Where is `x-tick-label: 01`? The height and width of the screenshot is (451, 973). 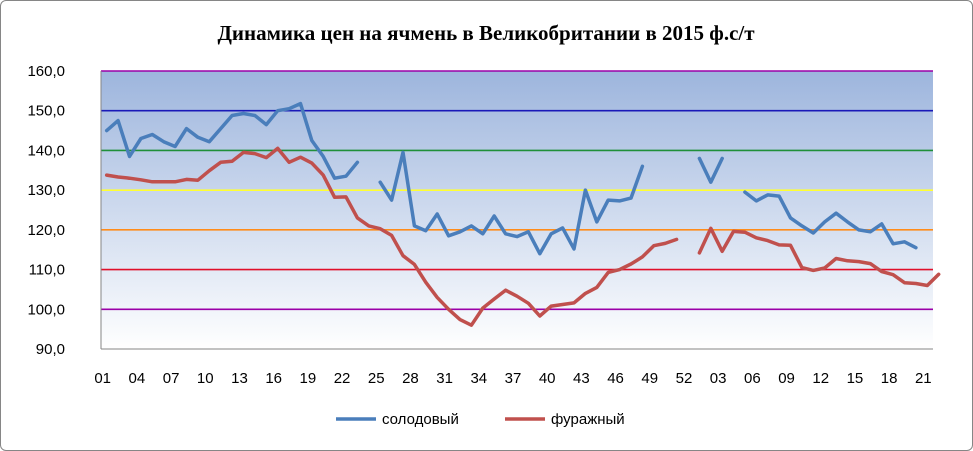 x-tick-label: 01 is located at coordinates (102, 378).